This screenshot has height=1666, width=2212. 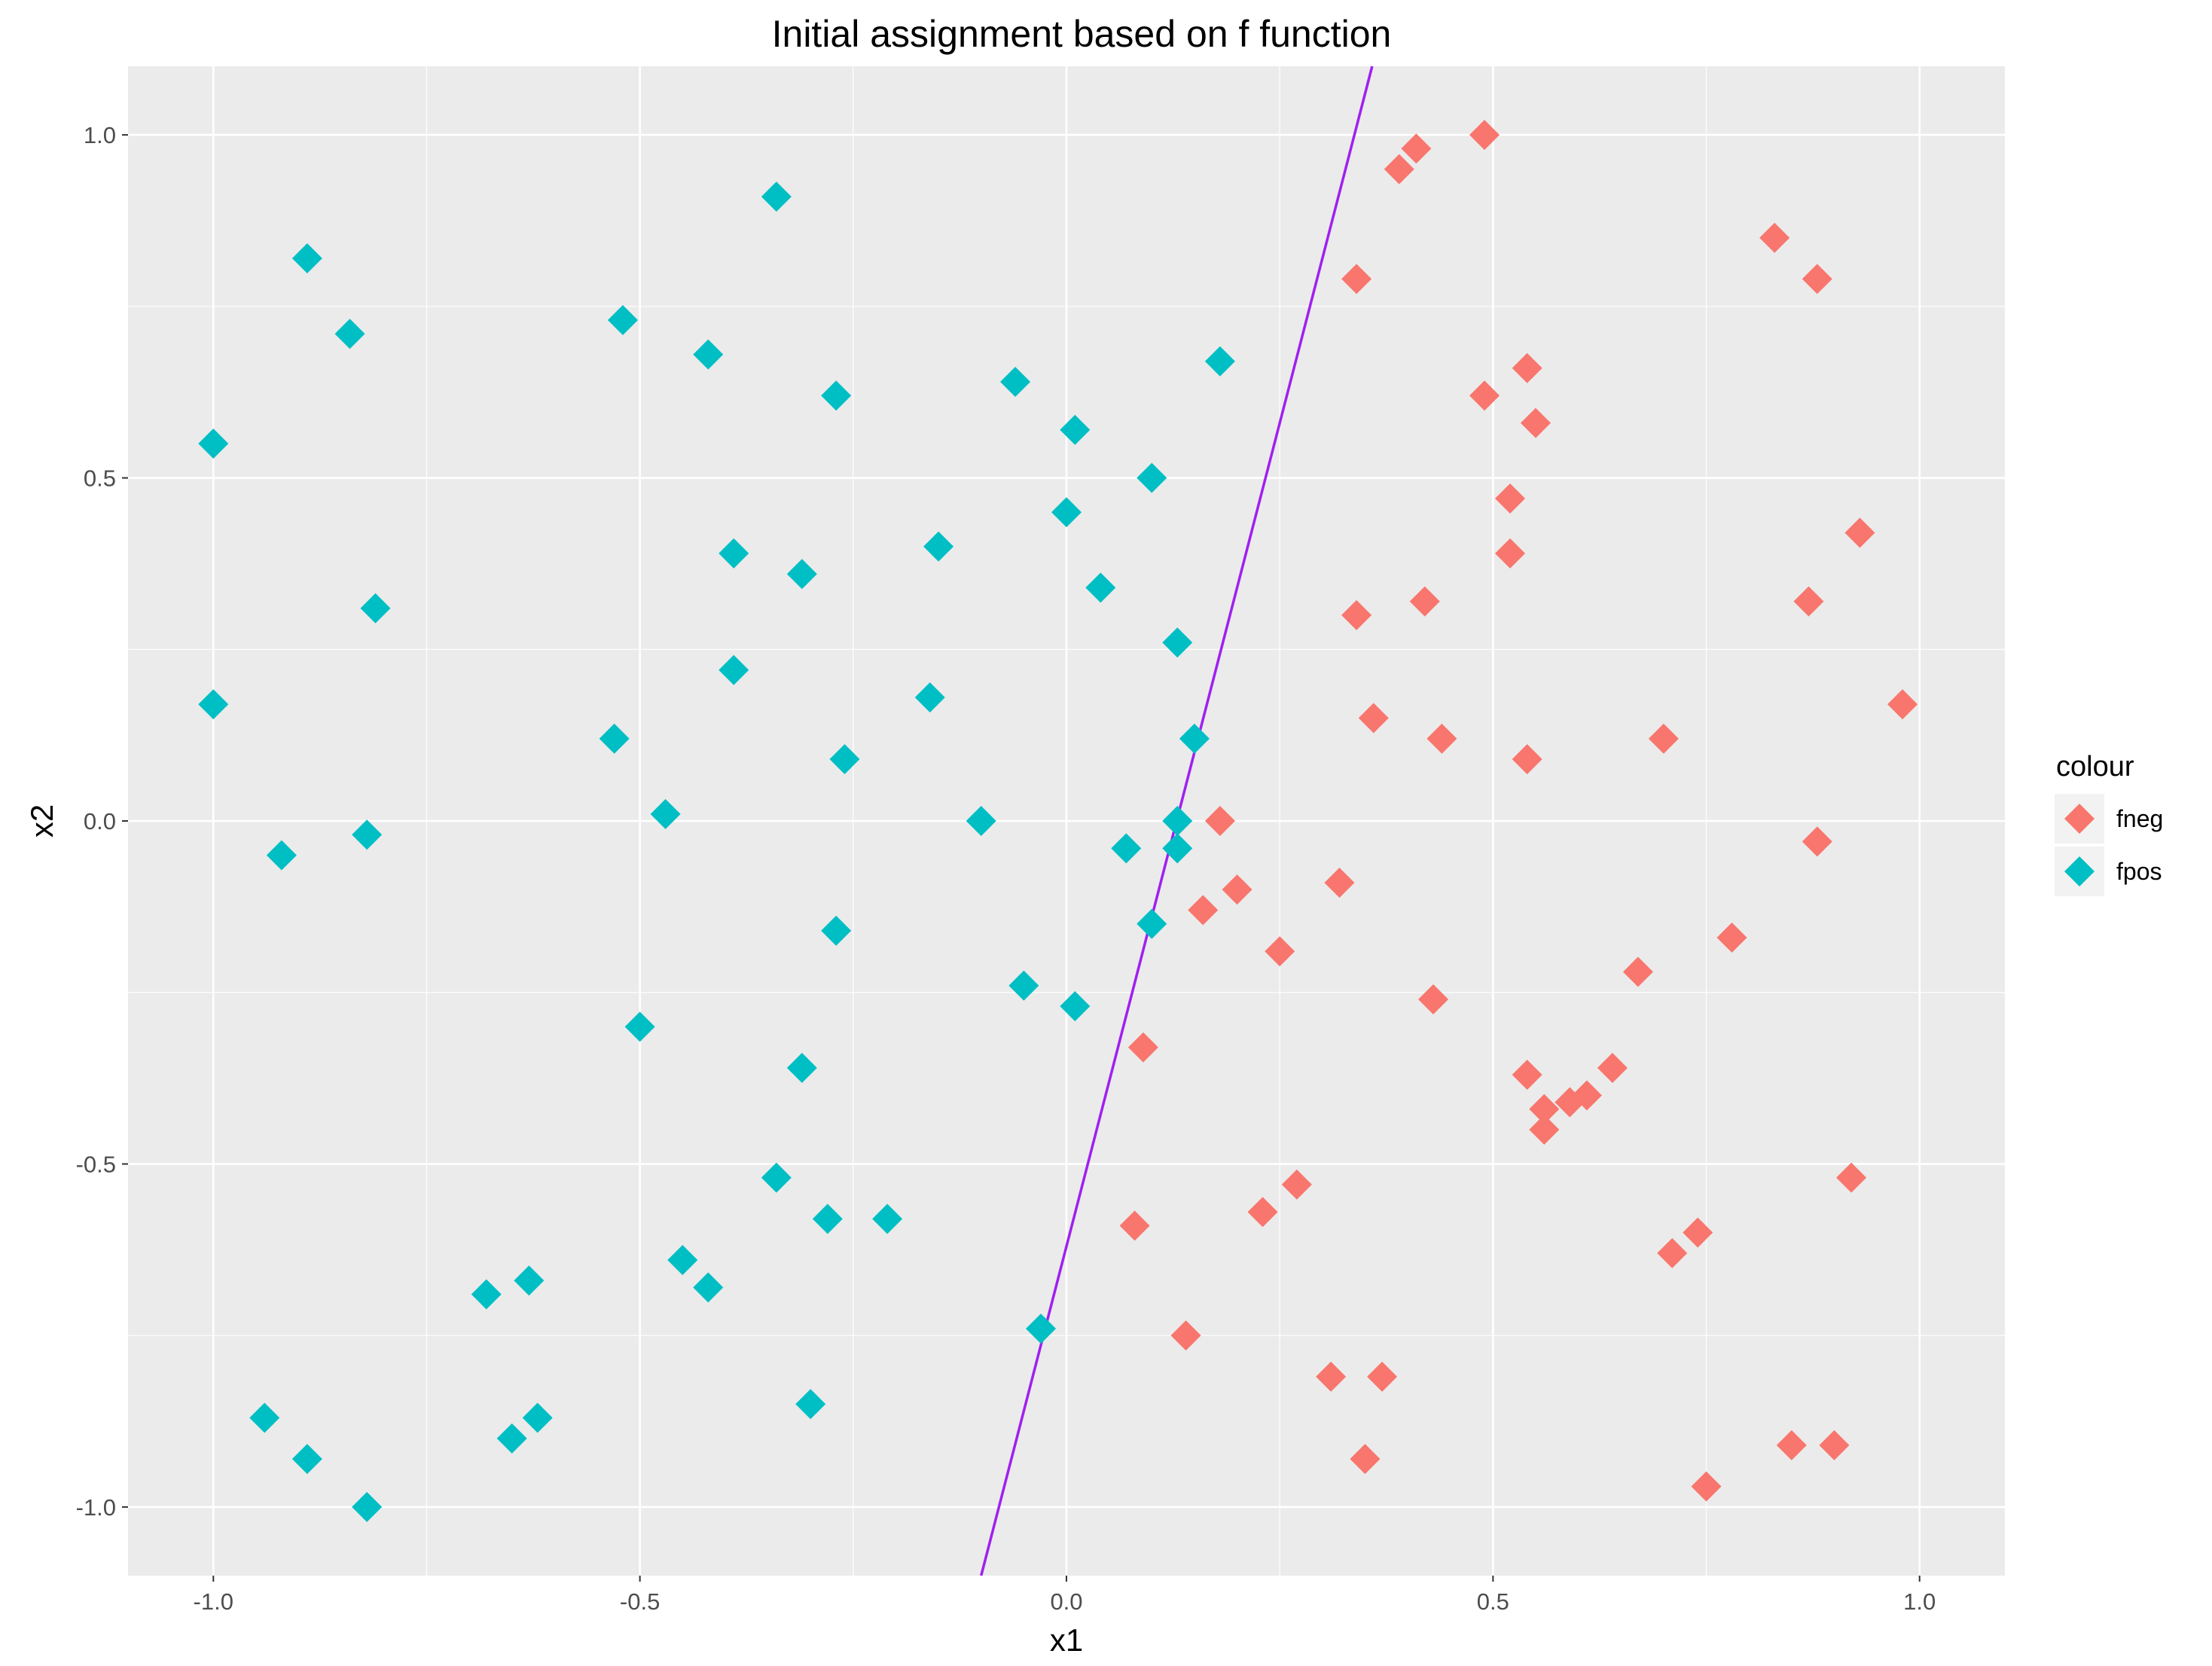 What do you see at coordinates (1066, 1640) in the screenshot?
I see `x-axis-title: x1` at bounding box center [1066, 1640].